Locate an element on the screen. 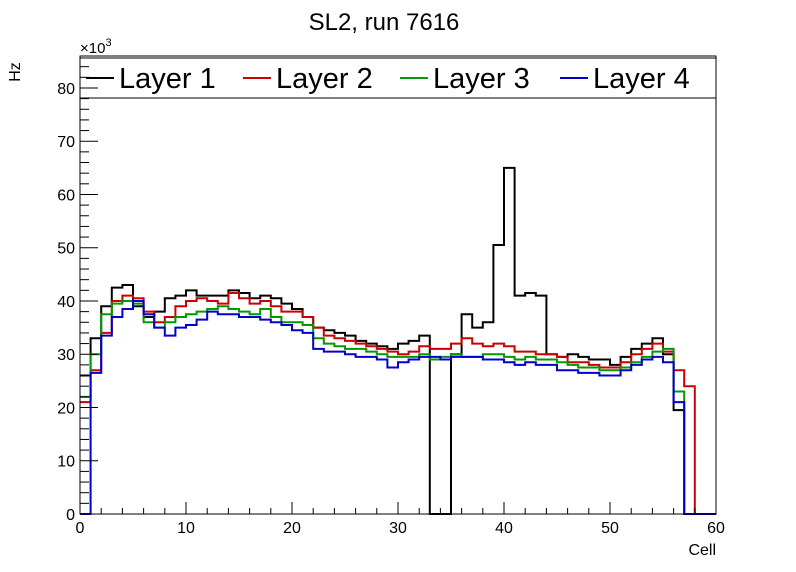 This screenshot has width=796, height=572. y-tick-label: 70 is located at coordinates (66, 142).